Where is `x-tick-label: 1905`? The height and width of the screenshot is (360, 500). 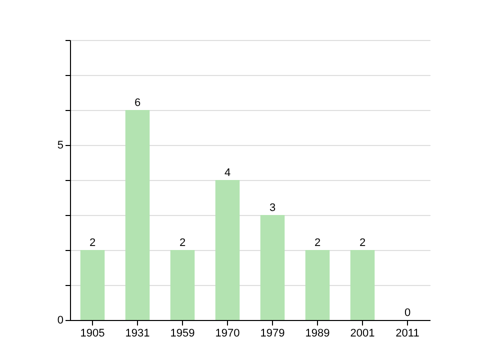 x-tick-label: 1905 is located at coordinates (92, 334).